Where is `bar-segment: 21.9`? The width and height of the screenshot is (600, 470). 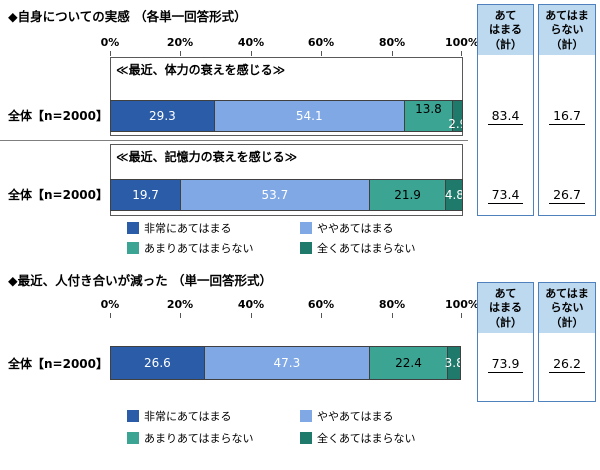
bar-segment: 21.9 is located at coordinates (407, 195).